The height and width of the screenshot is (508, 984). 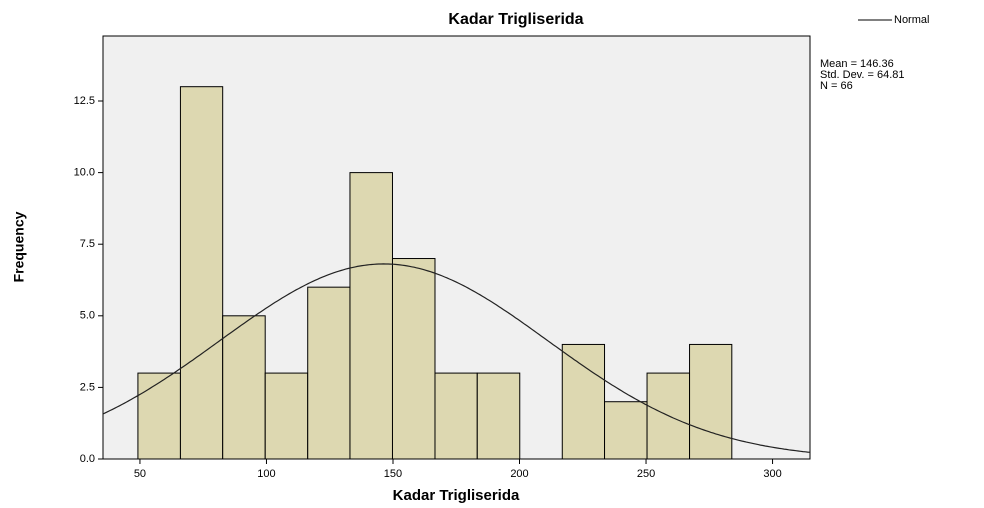 I want to click on legend-label: Normal, so click(x=911, y=20).